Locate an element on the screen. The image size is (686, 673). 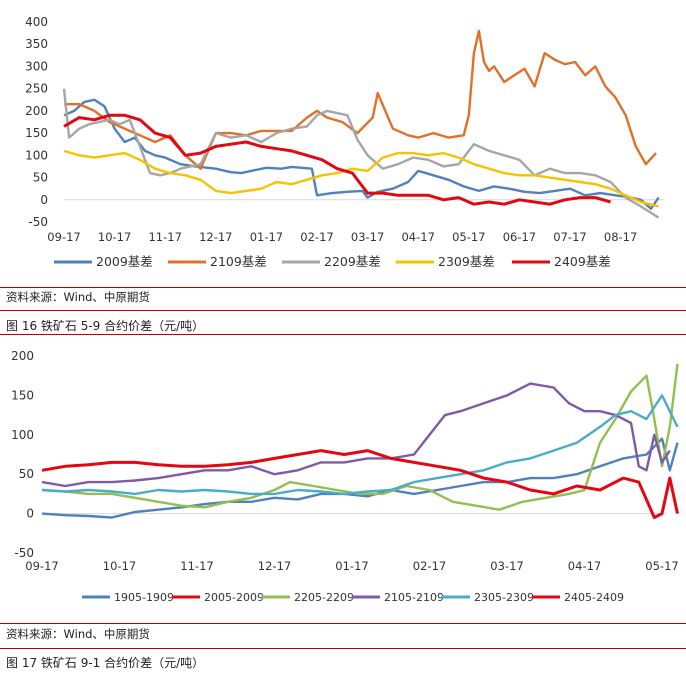
legend-label: 1905-1909 is located at coordinates (144, 597).